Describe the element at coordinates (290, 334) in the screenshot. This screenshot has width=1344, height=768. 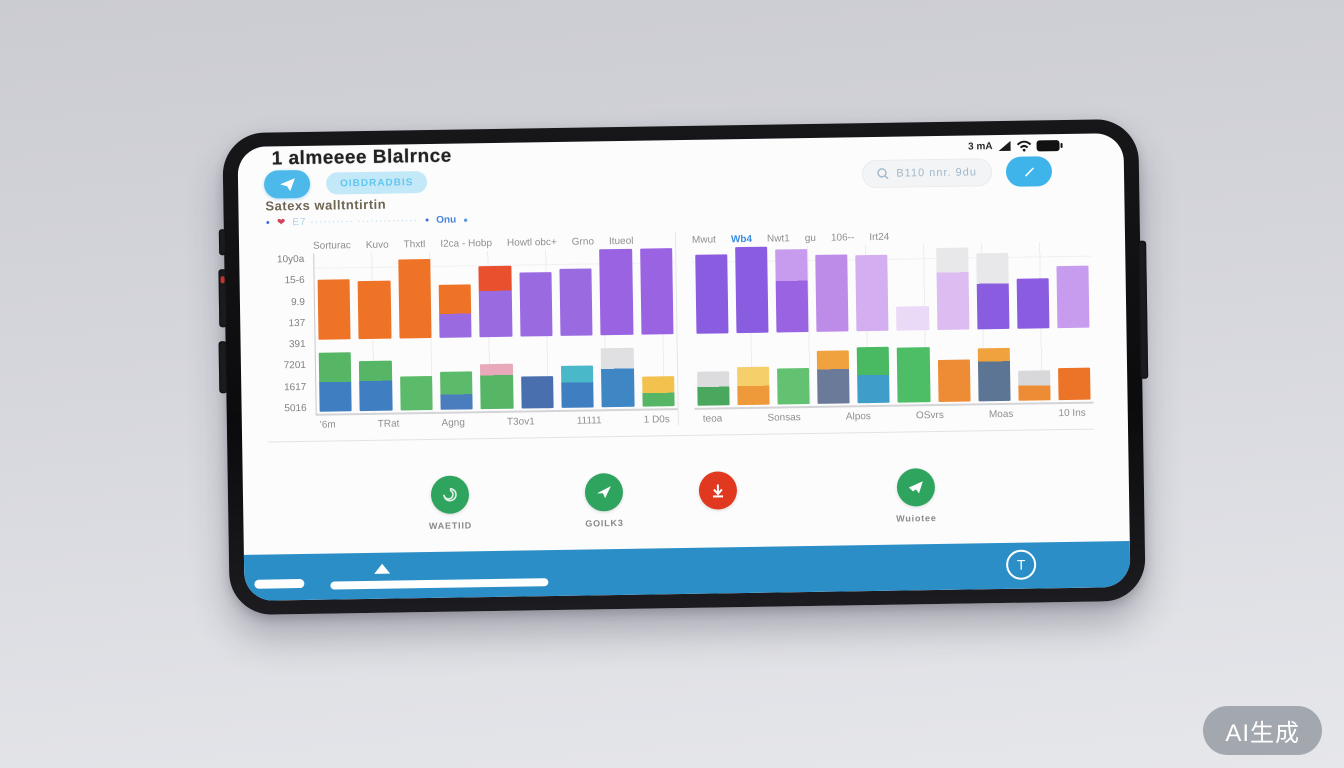
I see `y-axis-labels: 10y0a 15-6 9.9 137 391 7201 1617 5016` at that location.